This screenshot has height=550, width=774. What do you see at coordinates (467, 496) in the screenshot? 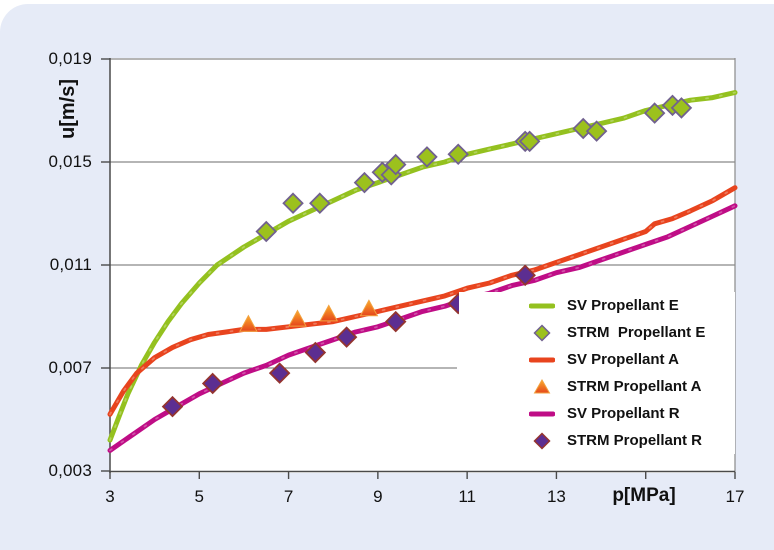
I see `x-tick-label: 11` at bounding box center [467, 496].